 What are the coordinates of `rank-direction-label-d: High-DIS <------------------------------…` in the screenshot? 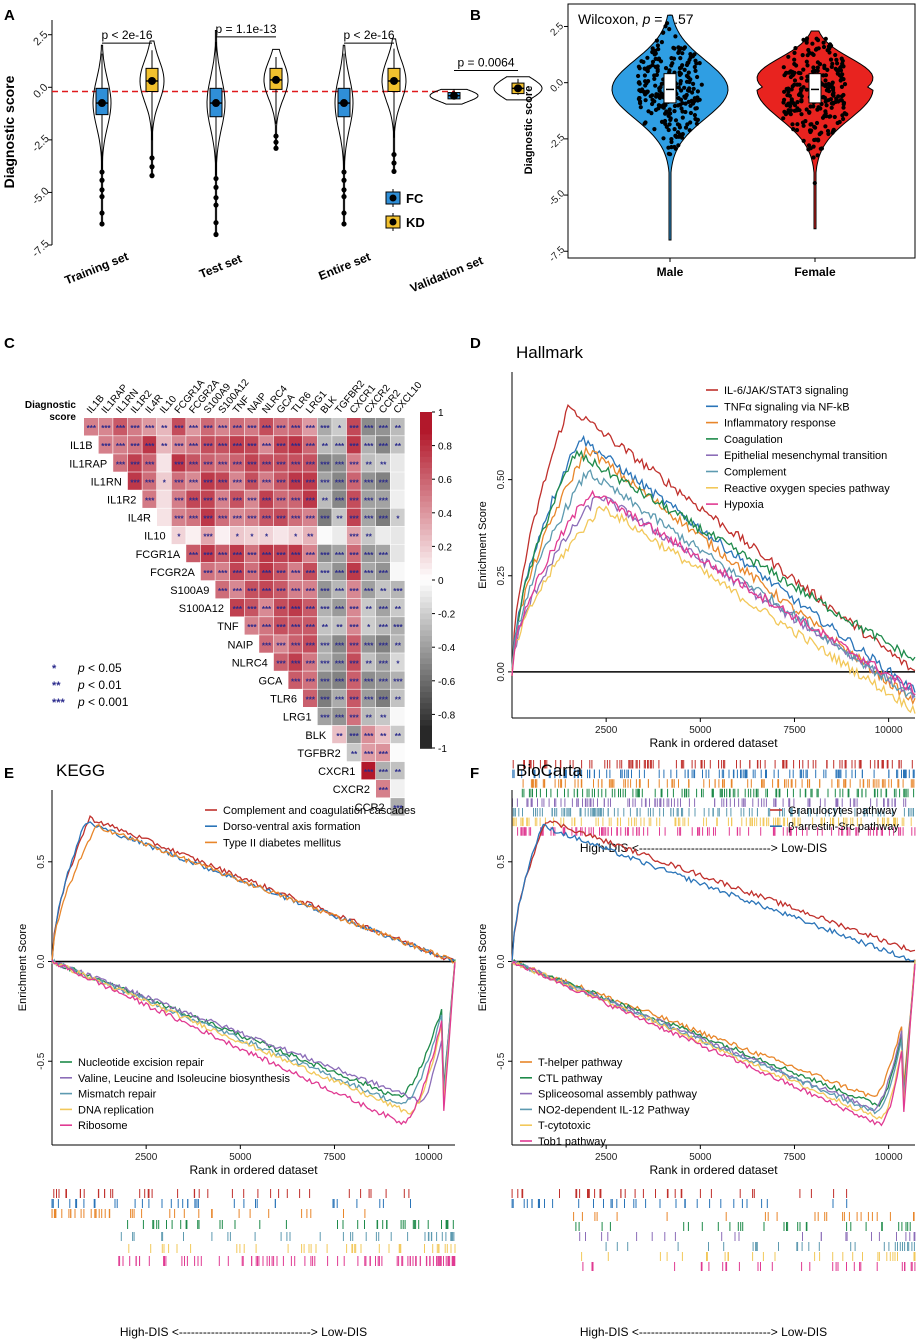 It's located at (703, 848).